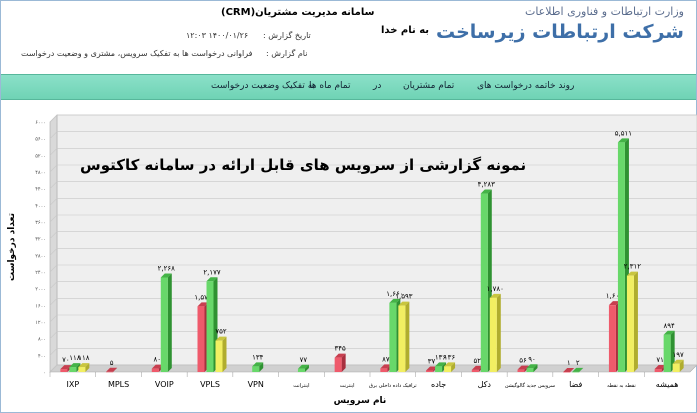 The width and height of the screenshot is (697, 413). I want to click on y-tick-label: ۶۰۰۰, so click(40, 123).